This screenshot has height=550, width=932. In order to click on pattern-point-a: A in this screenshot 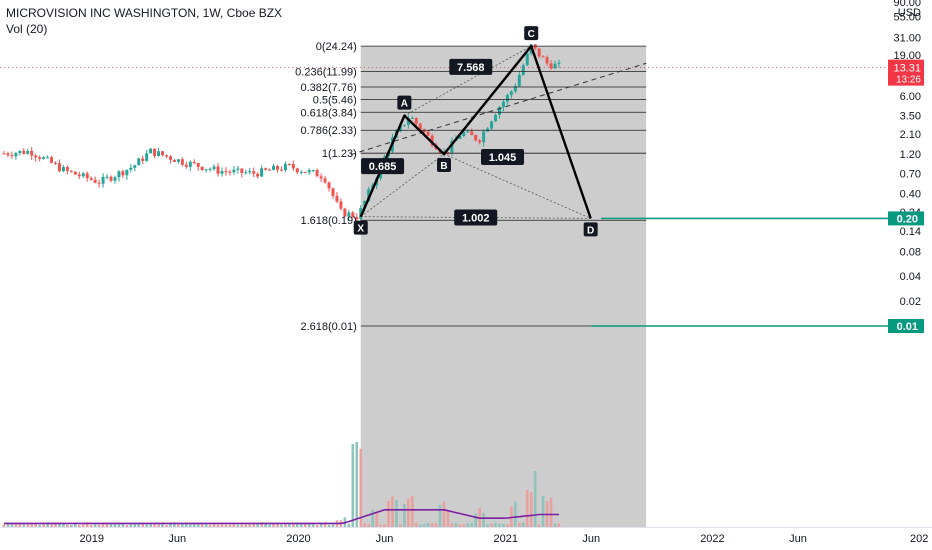, I will do `click(404, 102)`.